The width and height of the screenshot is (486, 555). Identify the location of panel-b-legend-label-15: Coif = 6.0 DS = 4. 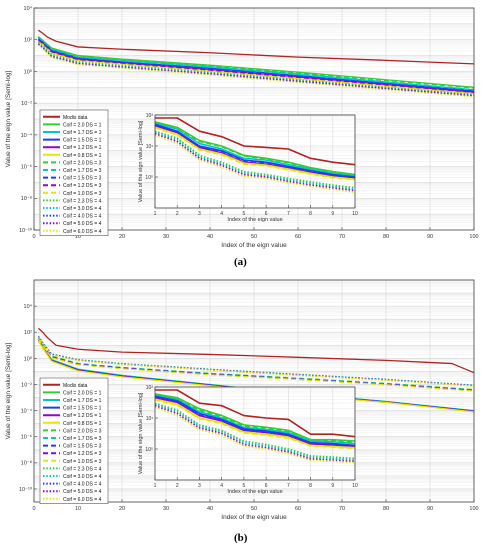
(82, 500).